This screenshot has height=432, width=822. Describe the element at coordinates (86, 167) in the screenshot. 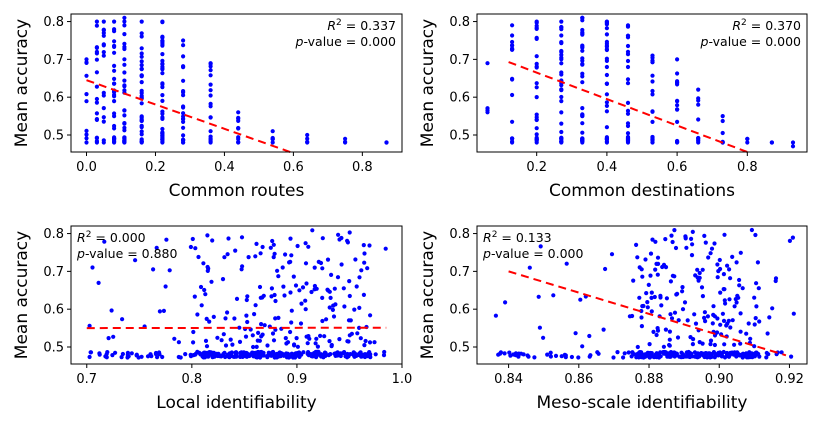

I see `x-tick-label: 0.0` at that location.